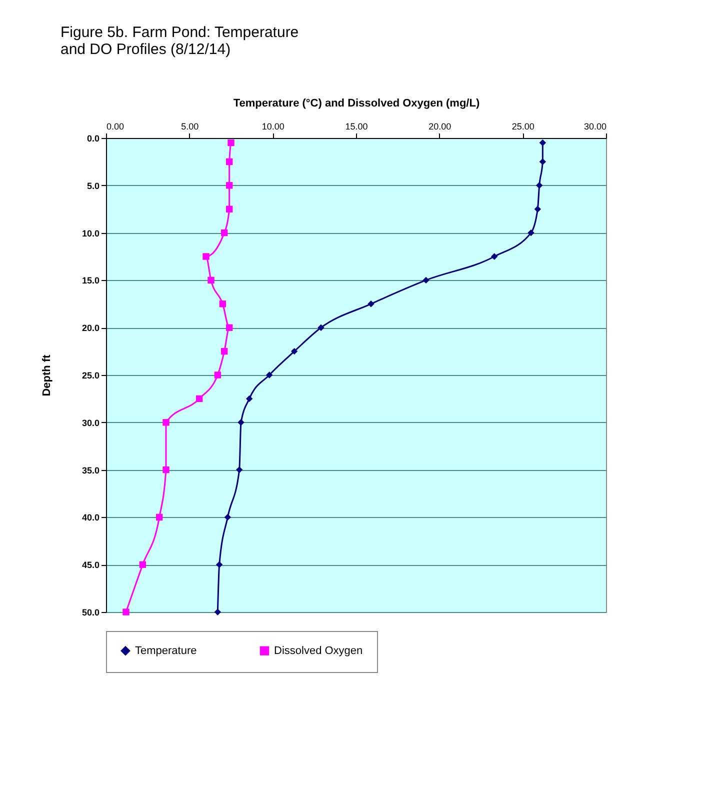 The image size is (706, 793). I want to click on legend-label: Dissolved Oxygen, so click(318, 650).